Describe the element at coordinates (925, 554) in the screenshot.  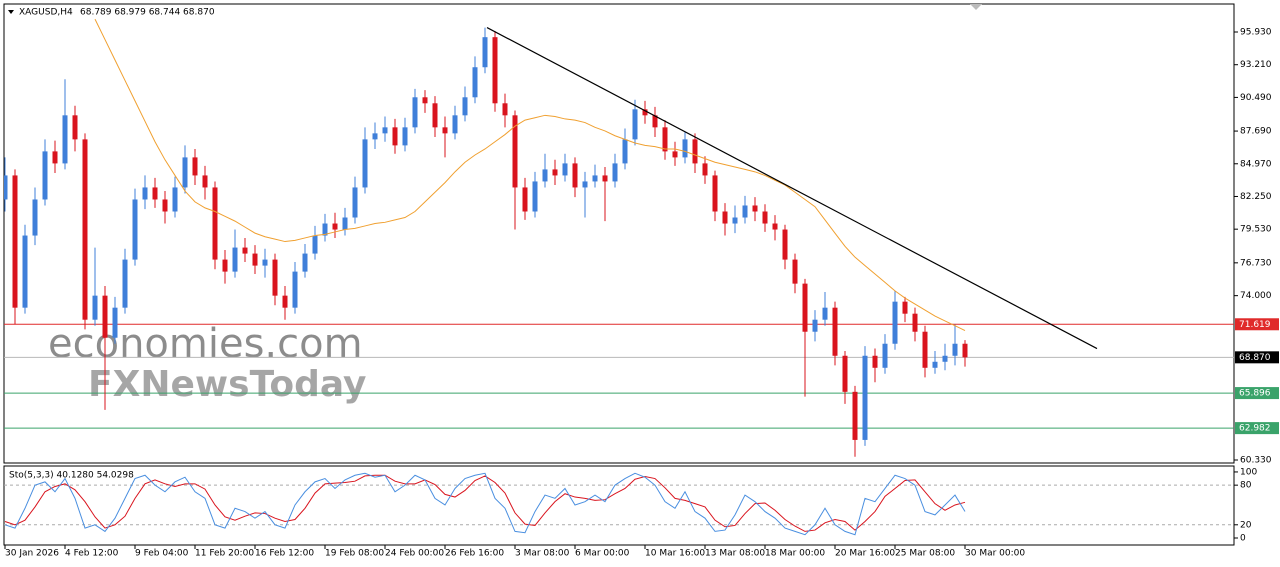
I see `x-tick-label: 25 Mar 08:00` at that location.